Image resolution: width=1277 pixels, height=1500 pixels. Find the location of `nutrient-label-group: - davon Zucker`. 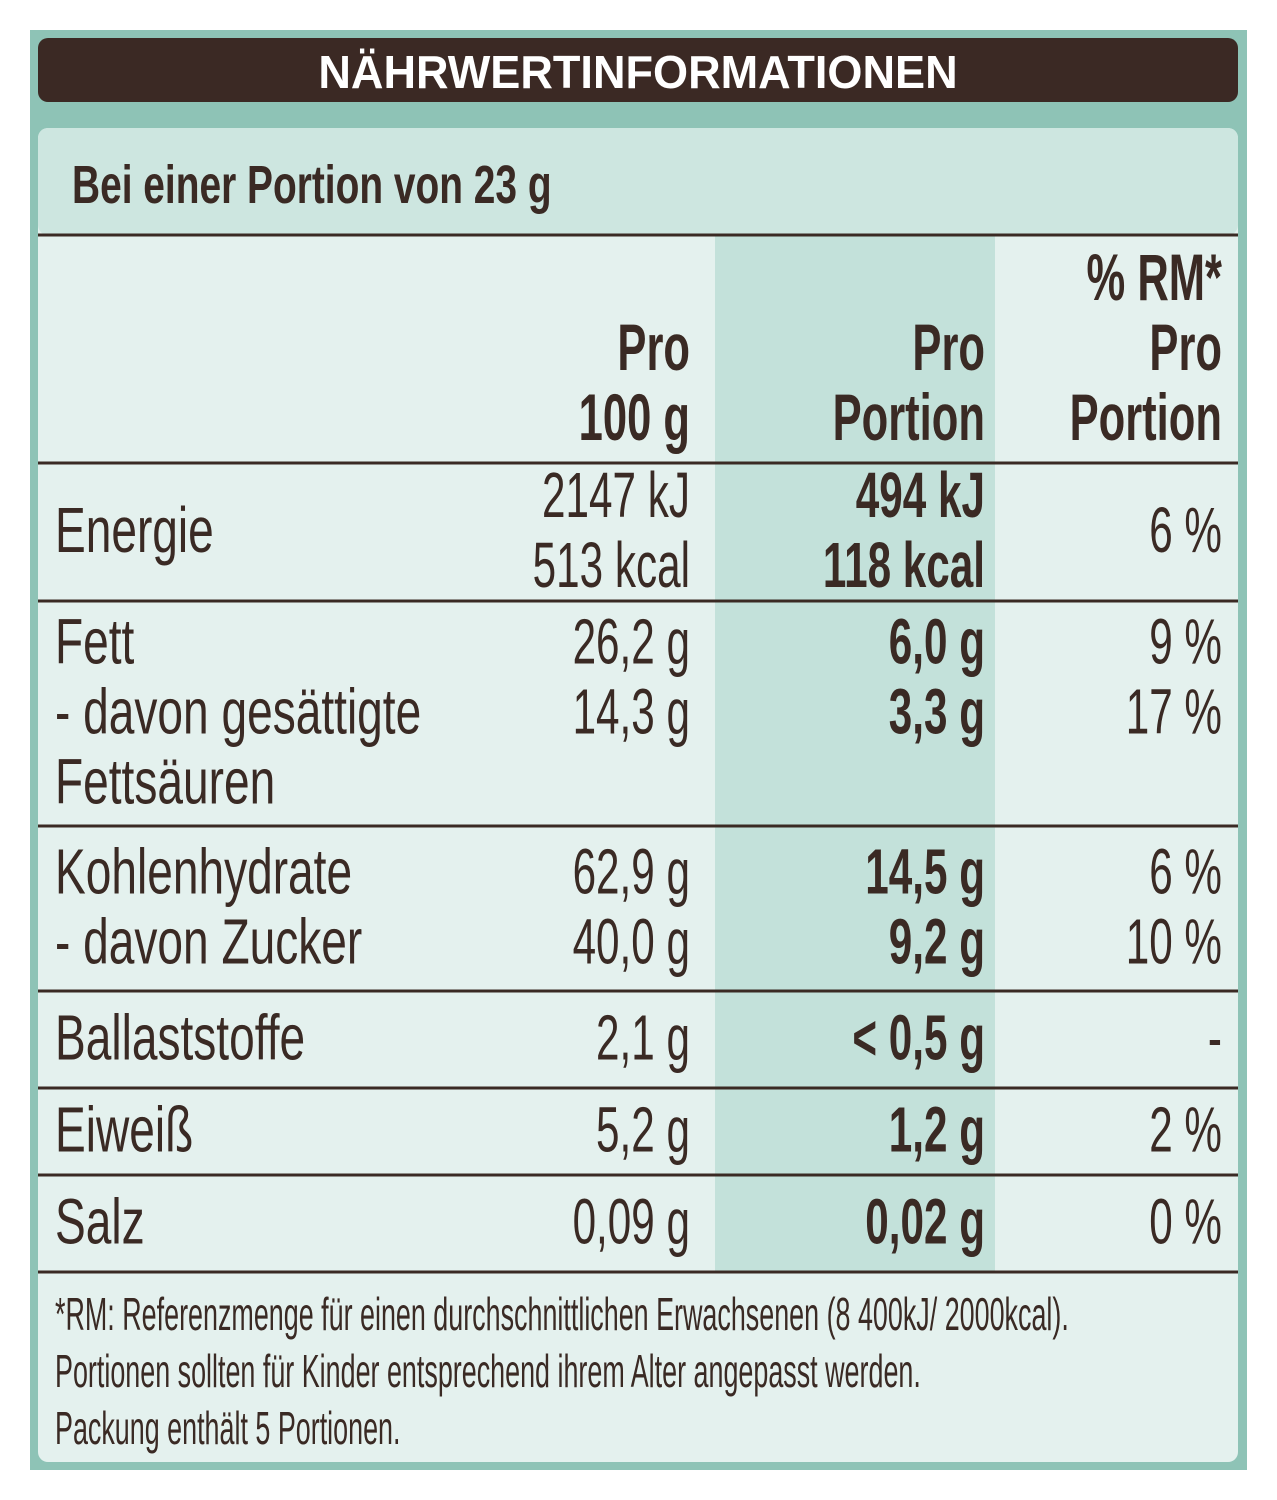

nutrient-label-group: - davon Zucker is located at coordinates (208, 941).